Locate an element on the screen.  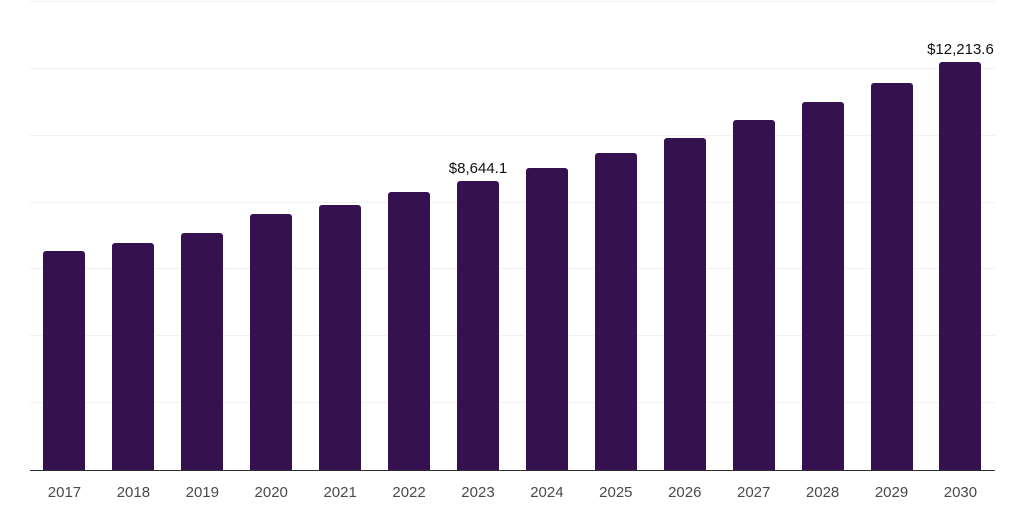
x-tick-label-2019: 2019 is located at coordinates (202, 492).